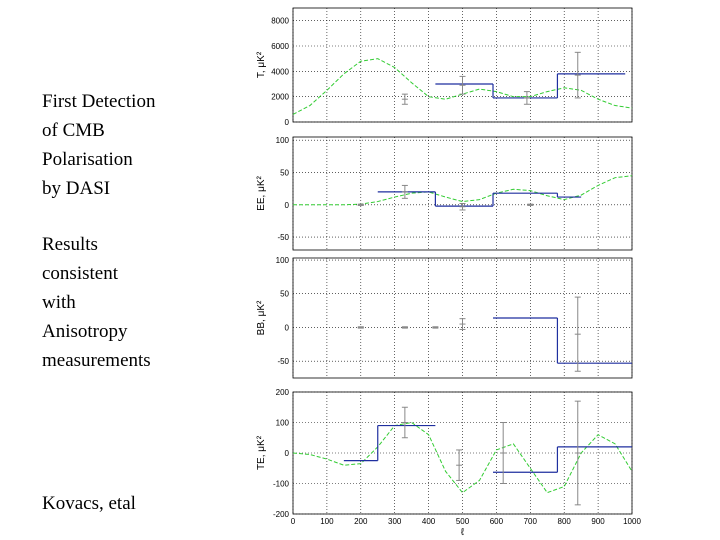 The width and height of the screenshot is (720, 540). What do you see at coordinates (632, 521) in the screenshot?
I see `x-tick-label: 1000` at bounding box center [632, 521].